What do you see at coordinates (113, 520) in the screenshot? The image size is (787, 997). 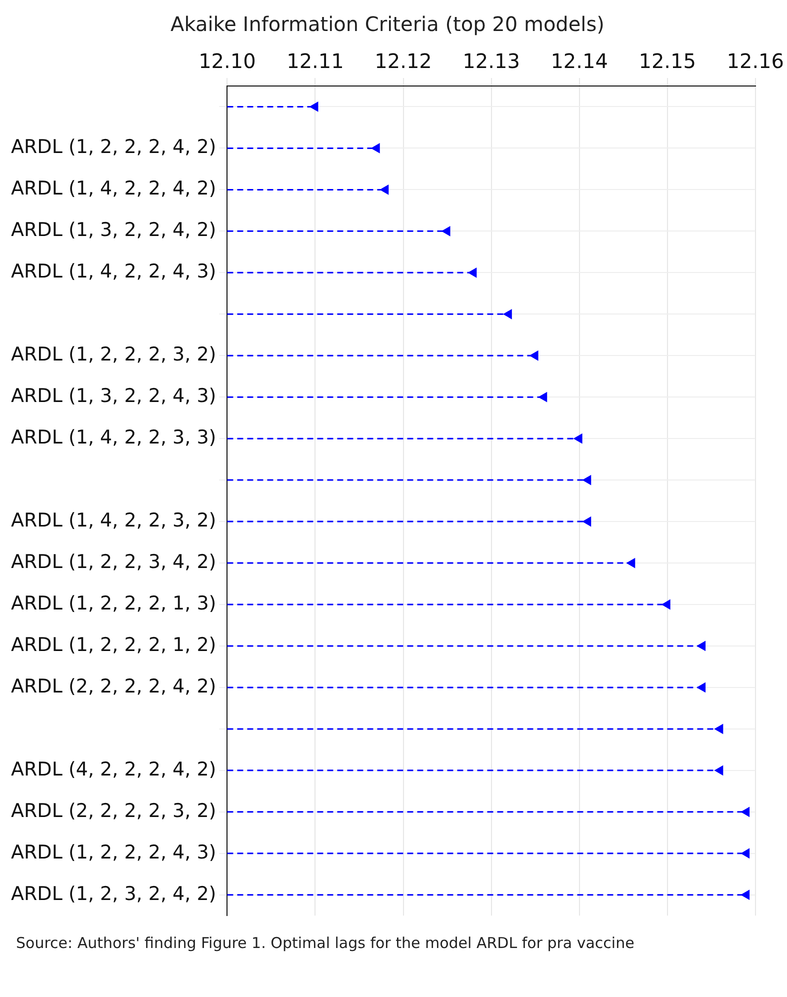 I see `y-tick-label: ARDL (1, 4, 2, 2, 3, 2)` at bounding box center [113, 520].